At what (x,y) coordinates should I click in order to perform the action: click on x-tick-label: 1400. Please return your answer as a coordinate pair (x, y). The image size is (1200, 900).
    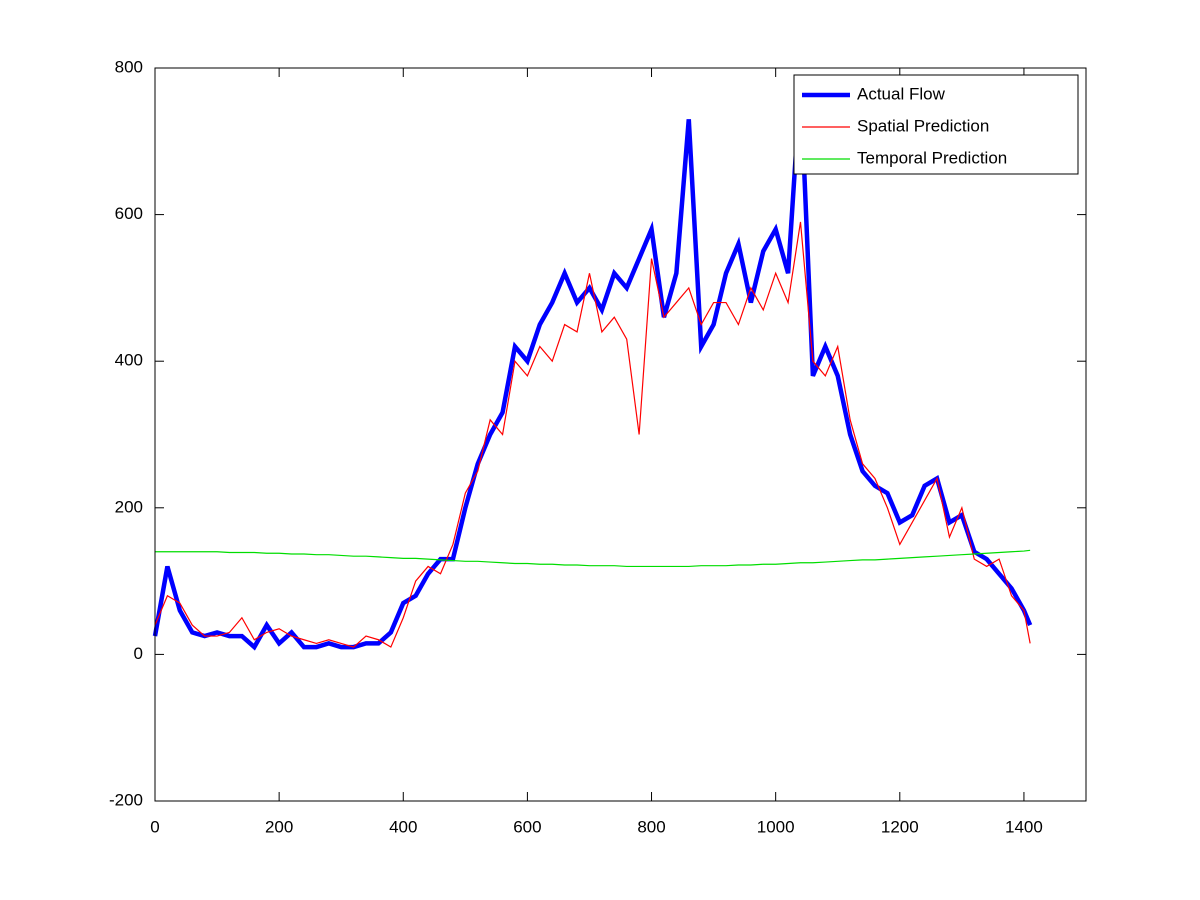
    Looking at the image, I should click on (1024, 826).